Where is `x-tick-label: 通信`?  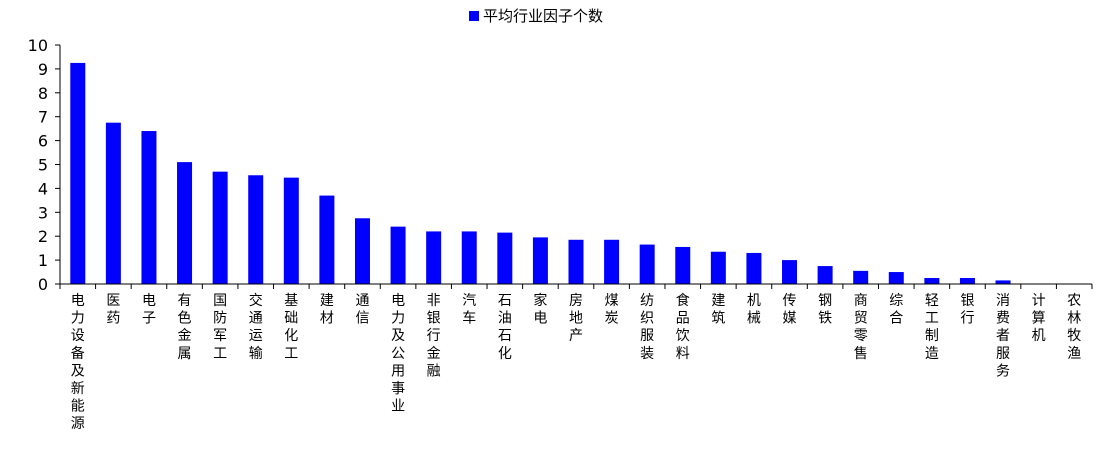
x-tick-label: 通信 is located at coordinates (362, 310).